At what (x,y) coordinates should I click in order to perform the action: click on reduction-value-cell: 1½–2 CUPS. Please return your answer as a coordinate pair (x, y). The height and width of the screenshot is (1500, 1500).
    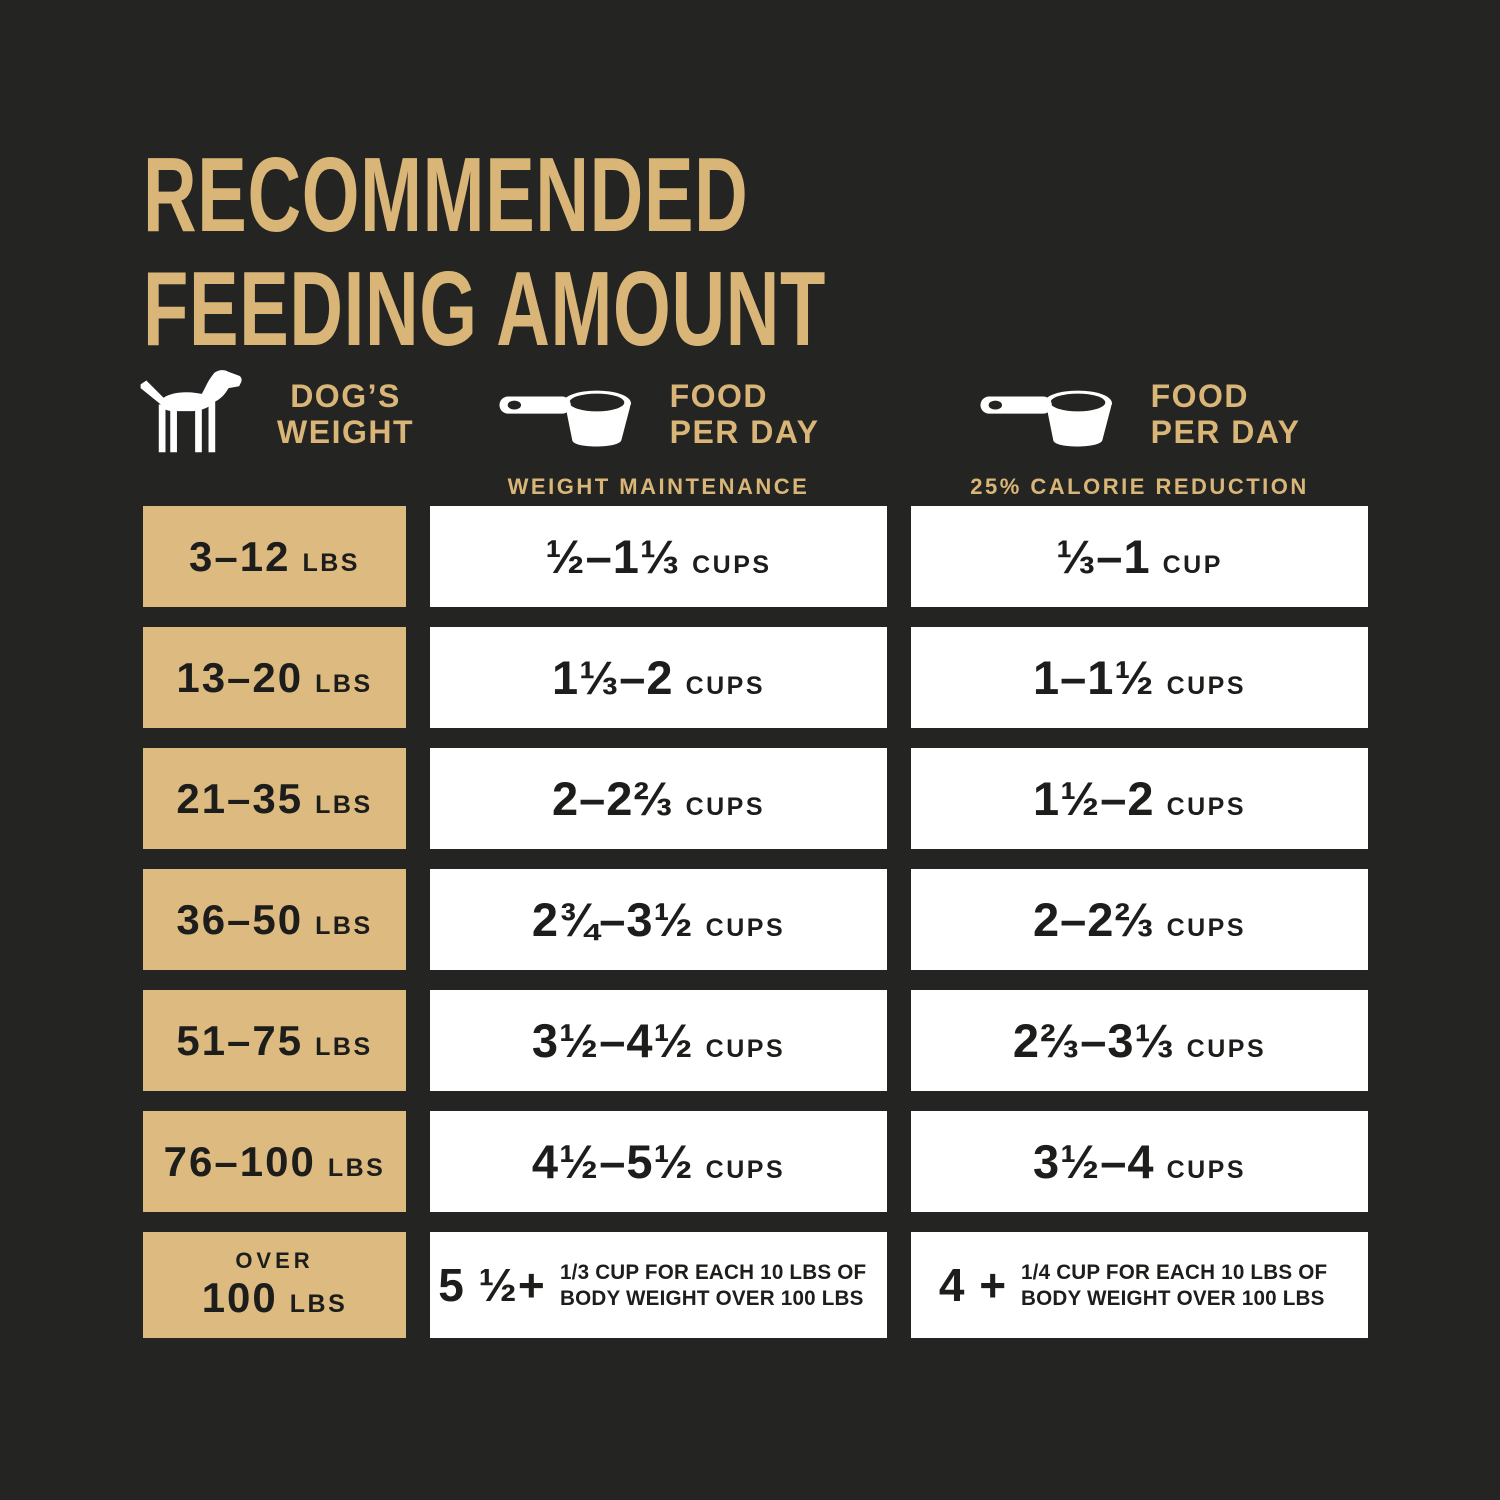
    Looking at the image, I should click on (1139, 798).